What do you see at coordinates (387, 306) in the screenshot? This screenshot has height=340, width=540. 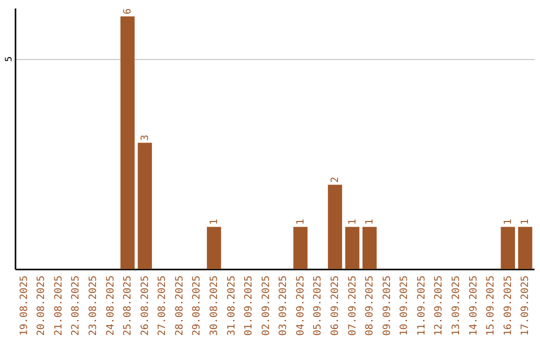 I see `x-tick-label: 09.09.2025` at bounding box center [387, 306].